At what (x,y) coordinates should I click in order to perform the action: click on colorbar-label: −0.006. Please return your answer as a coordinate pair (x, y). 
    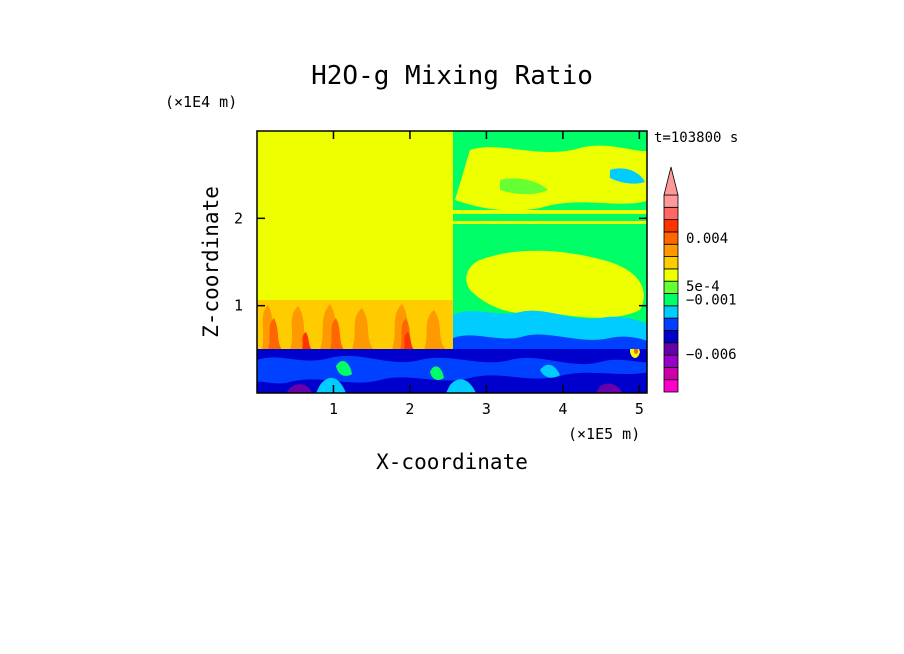
    Looking at the image, I should click on (711, 355).